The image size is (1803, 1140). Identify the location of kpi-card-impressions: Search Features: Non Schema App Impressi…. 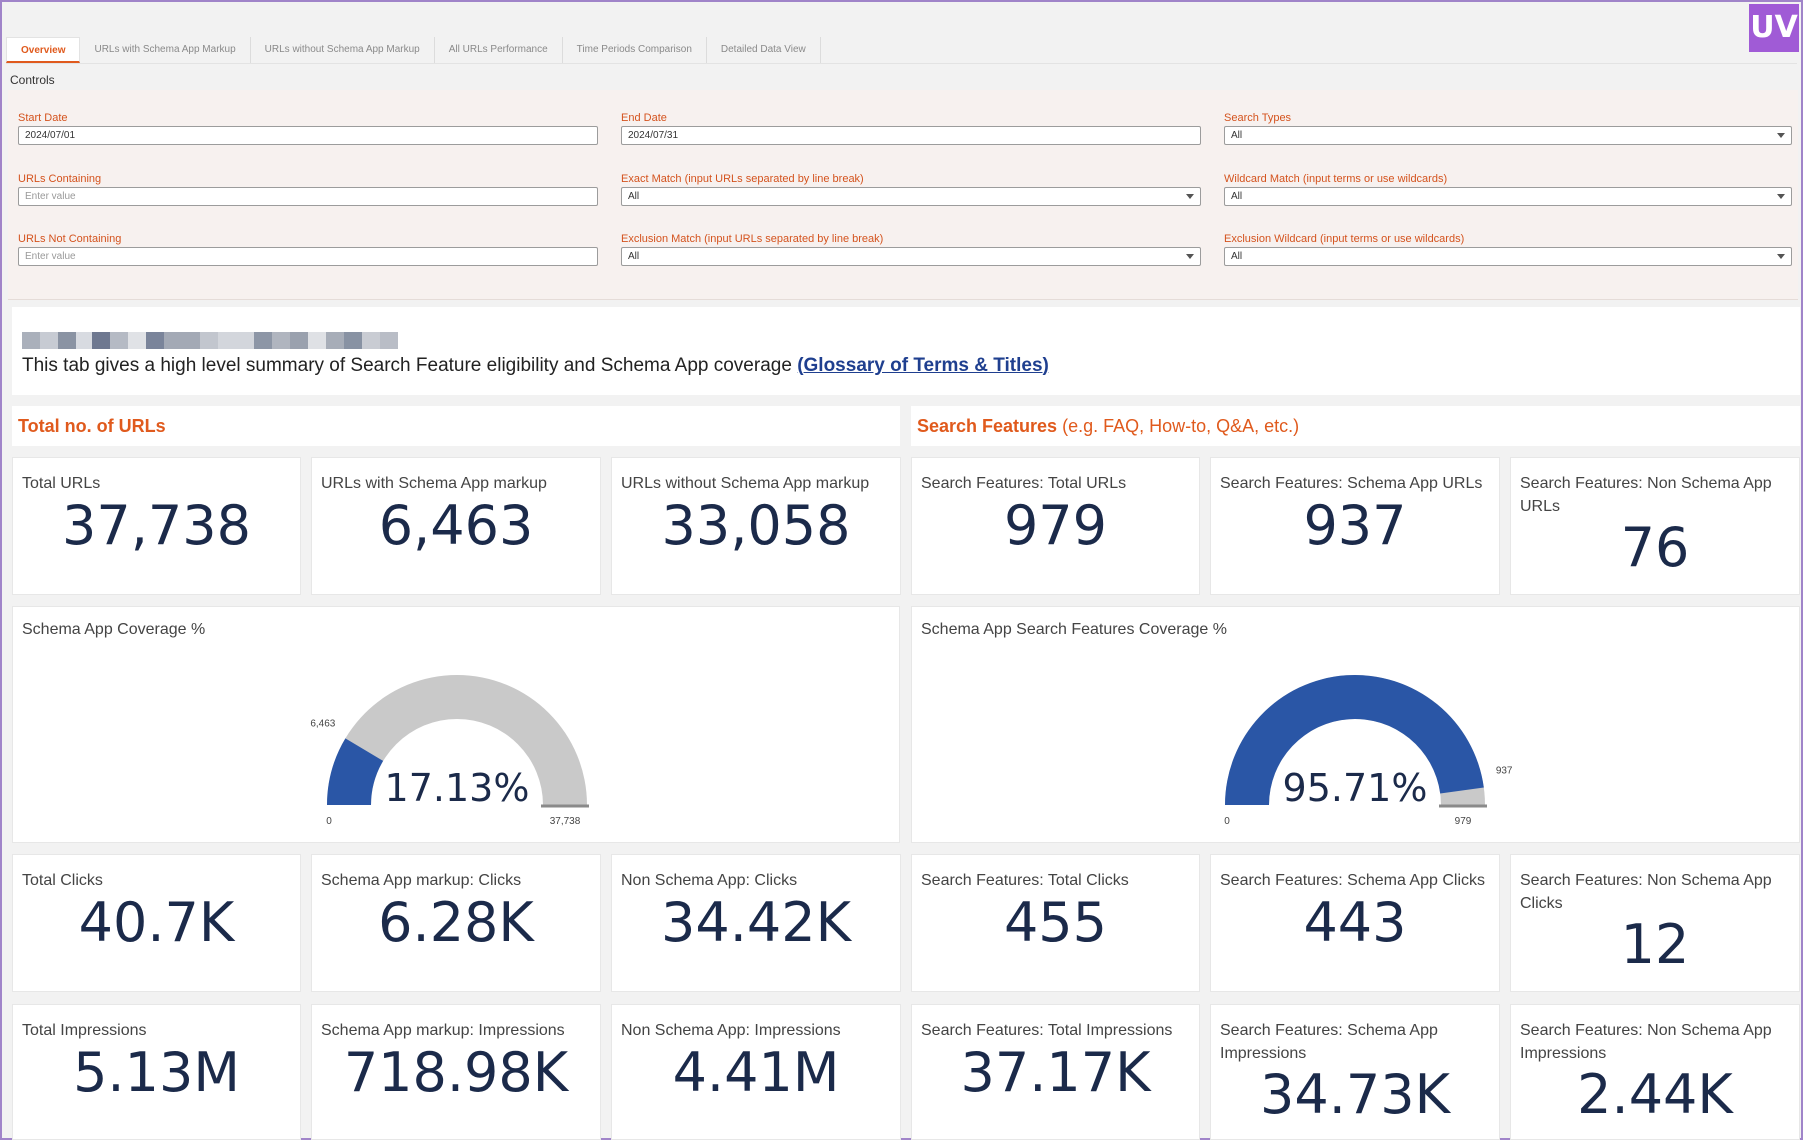
(1655, 1072).